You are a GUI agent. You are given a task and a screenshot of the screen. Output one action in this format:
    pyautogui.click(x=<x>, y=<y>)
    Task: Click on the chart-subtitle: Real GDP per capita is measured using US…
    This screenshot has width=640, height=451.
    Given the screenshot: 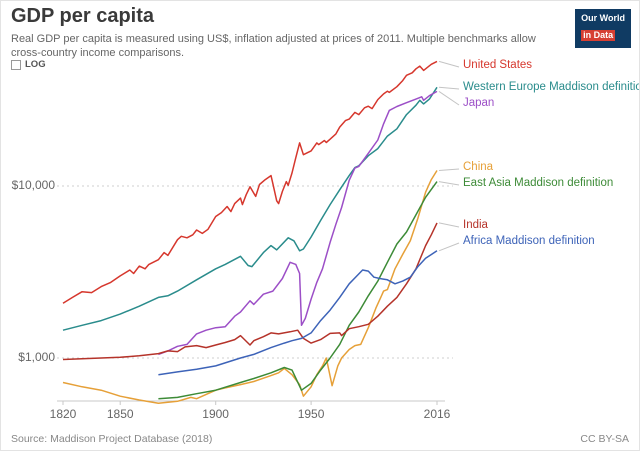 What is the action you would take?
    pyautogui.click(x=273, y=46)
    